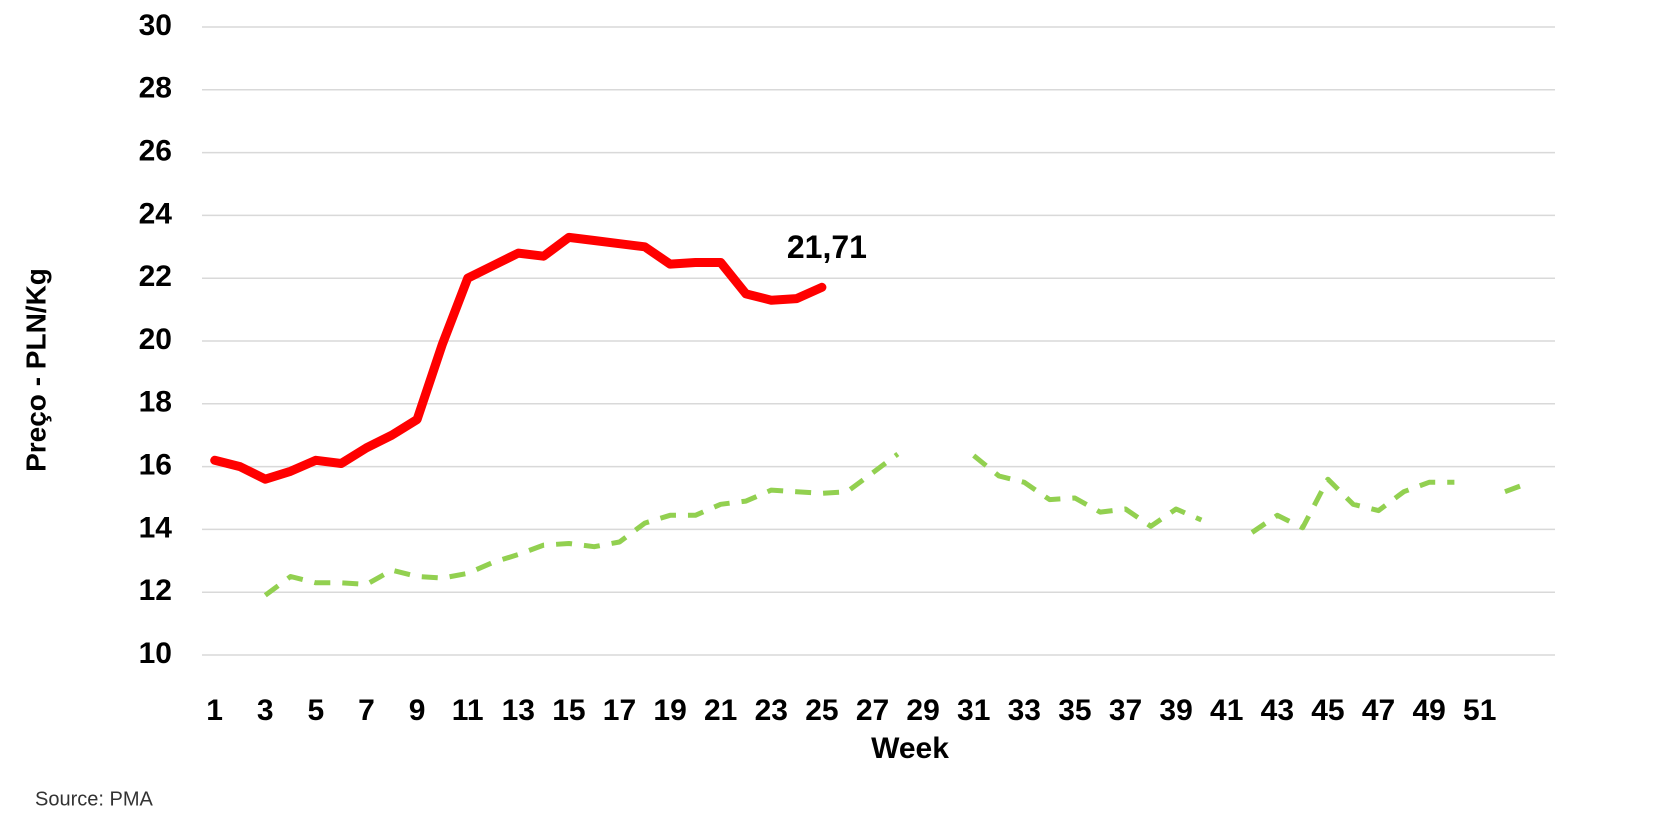  What do you see at coordinates (1125, 710) in the screenshot?
I see `x-tick-label: 37` at bounding box center [1125, 710].